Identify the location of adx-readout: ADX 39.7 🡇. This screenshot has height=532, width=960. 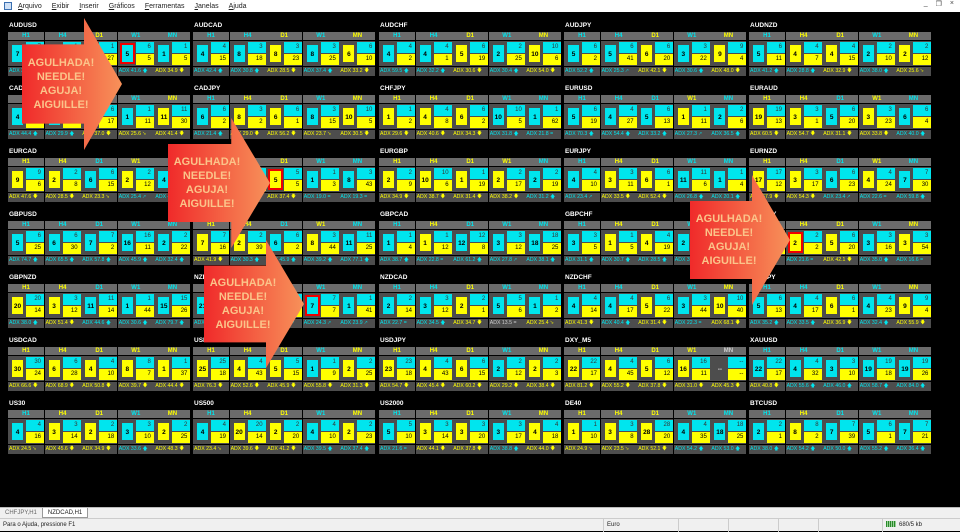
(135, 386).